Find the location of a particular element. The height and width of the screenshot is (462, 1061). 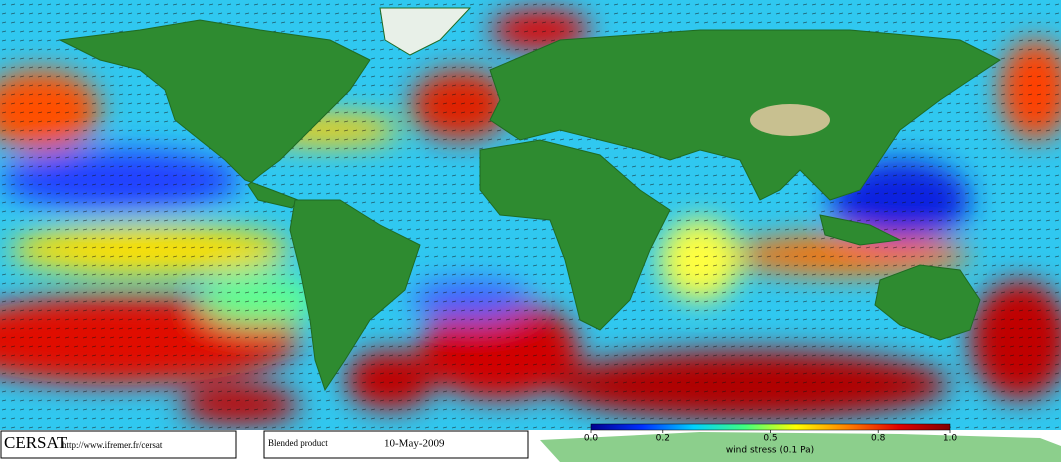

colorbar-label: wind stress (0.1 Pa) is located at coordinates (770, 451).